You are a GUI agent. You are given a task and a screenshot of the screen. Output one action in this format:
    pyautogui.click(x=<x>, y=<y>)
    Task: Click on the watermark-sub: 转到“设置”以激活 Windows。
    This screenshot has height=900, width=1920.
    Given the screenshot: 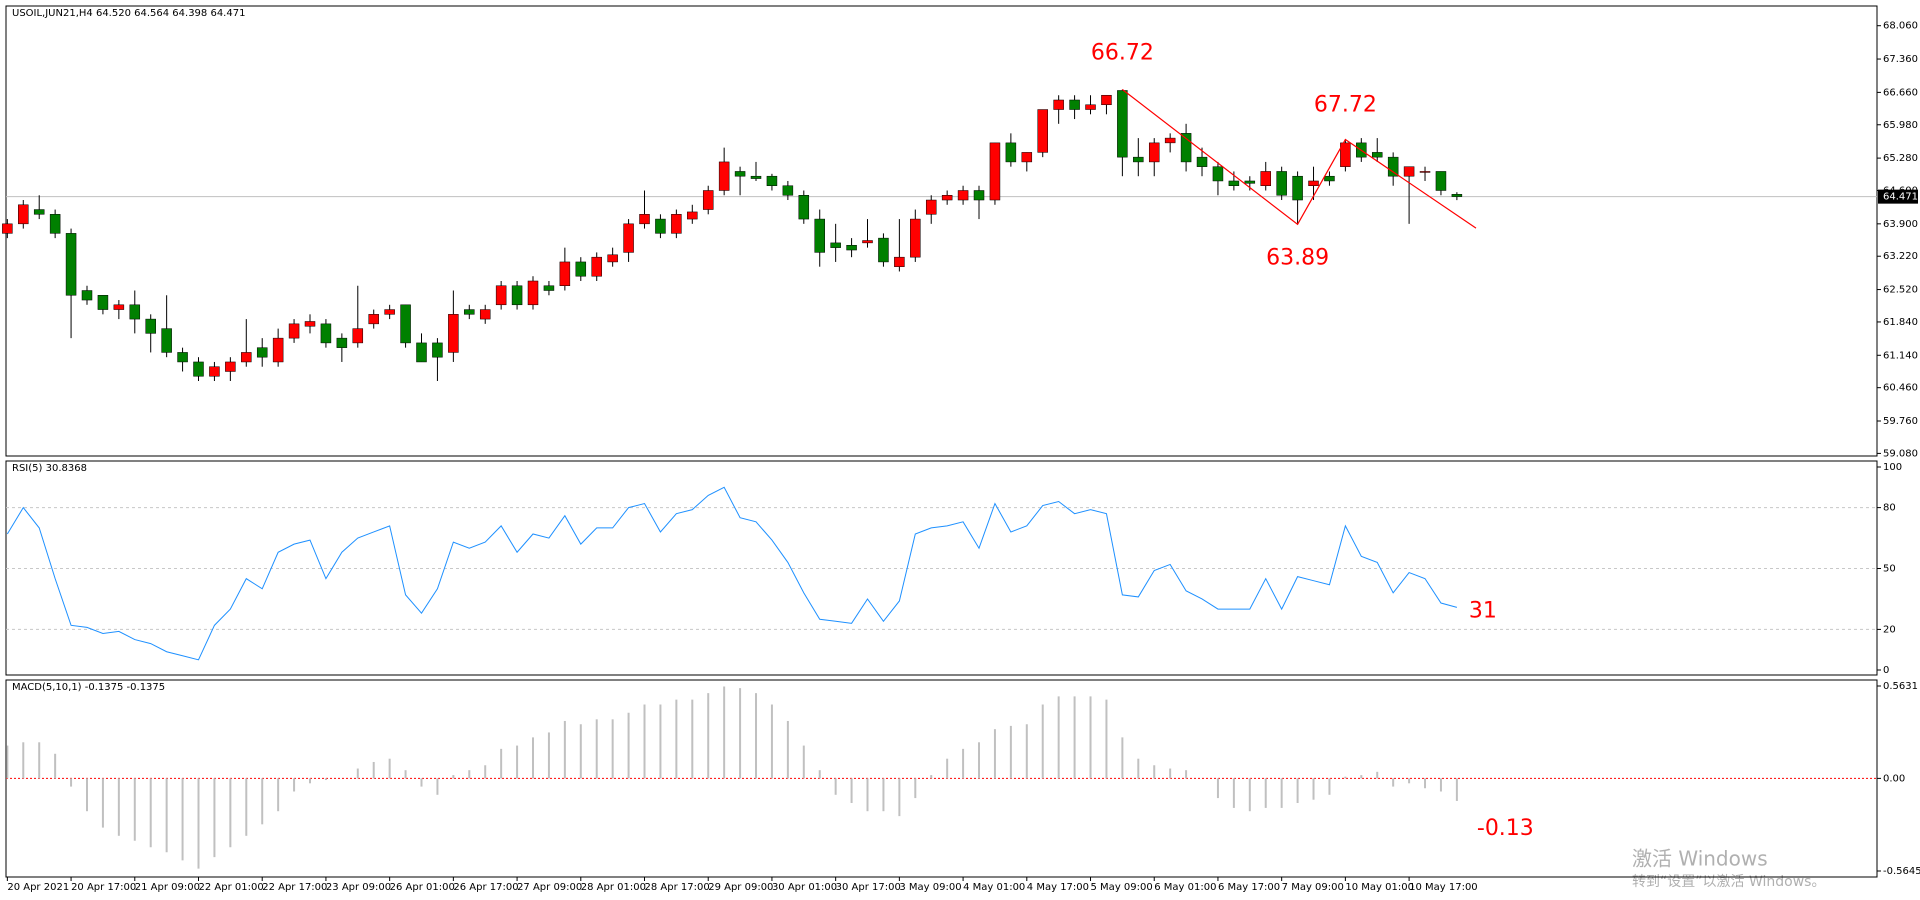 What is the action you would take?
    pyautogui.click(x=1728, y=881)
    